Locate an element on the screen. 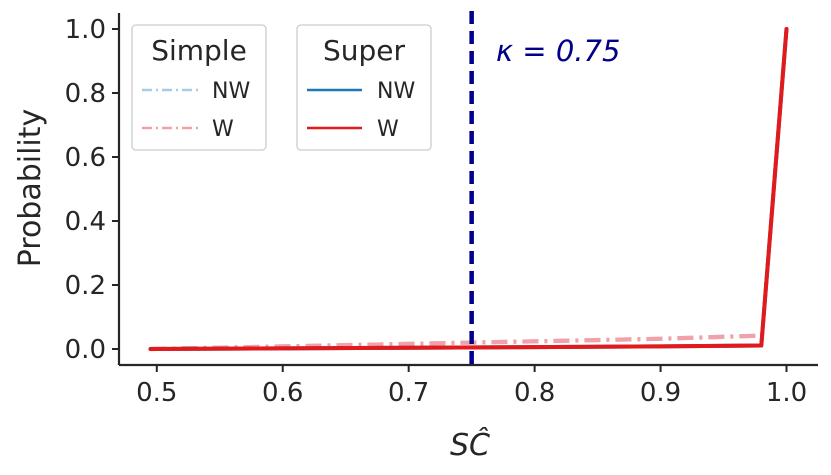 This screenshot has height=475, width=831. x-axis-label: SĈ is located at coordinates (470, 444).